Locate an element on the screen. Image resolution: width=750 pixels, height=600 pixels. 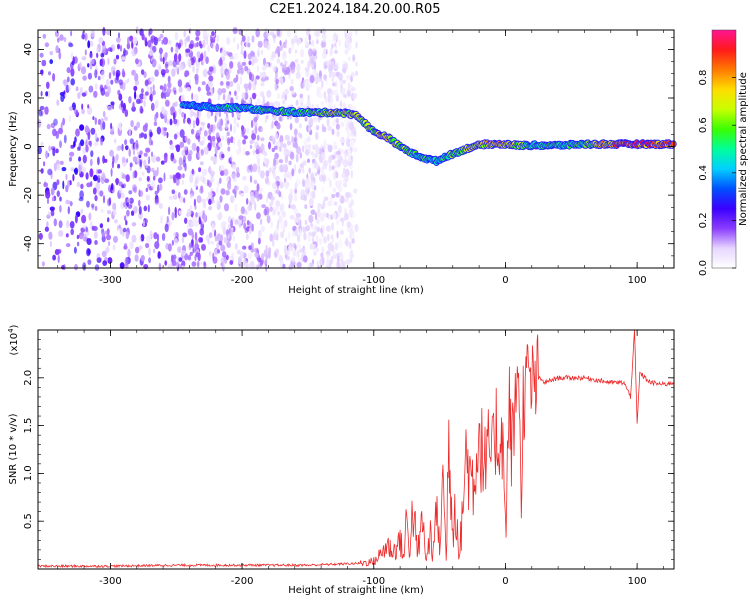
colorbar-gradient is located at coordinates (724, 149).